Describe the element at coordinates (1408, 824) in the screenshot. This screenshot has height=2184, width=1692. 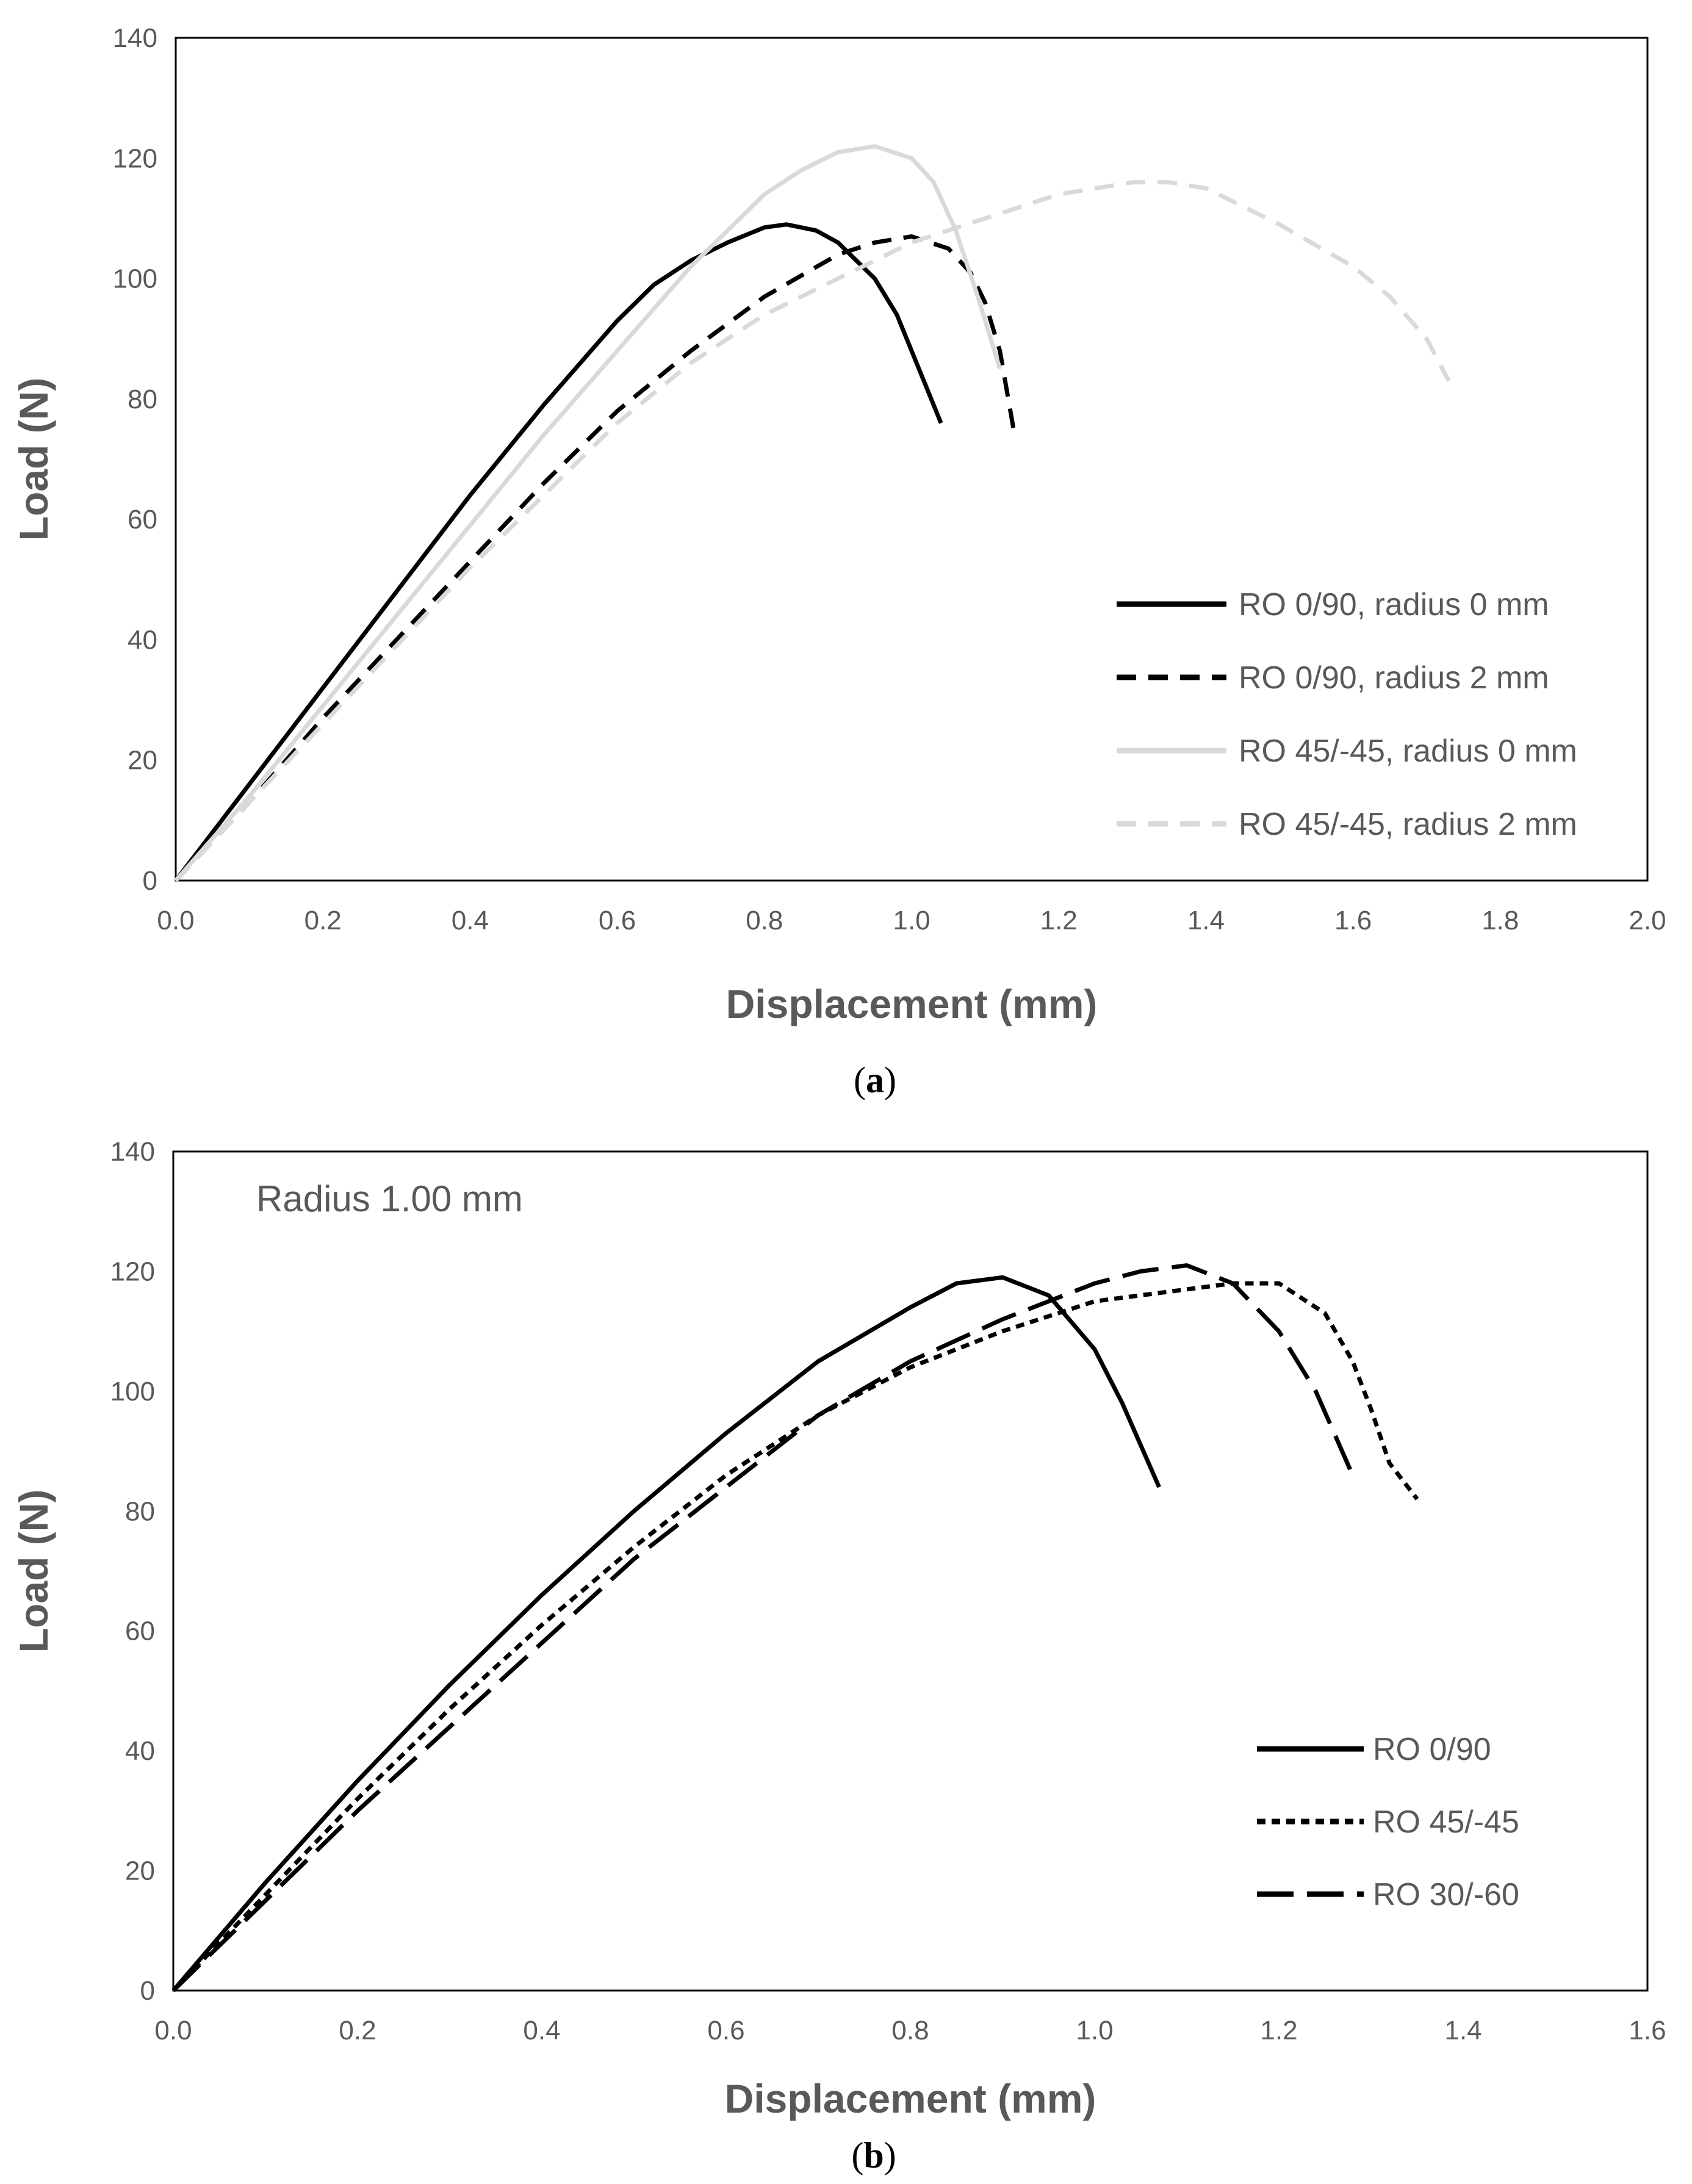
I see `legend-label-4: RO 45/-45, radius 2 mm` at that location.